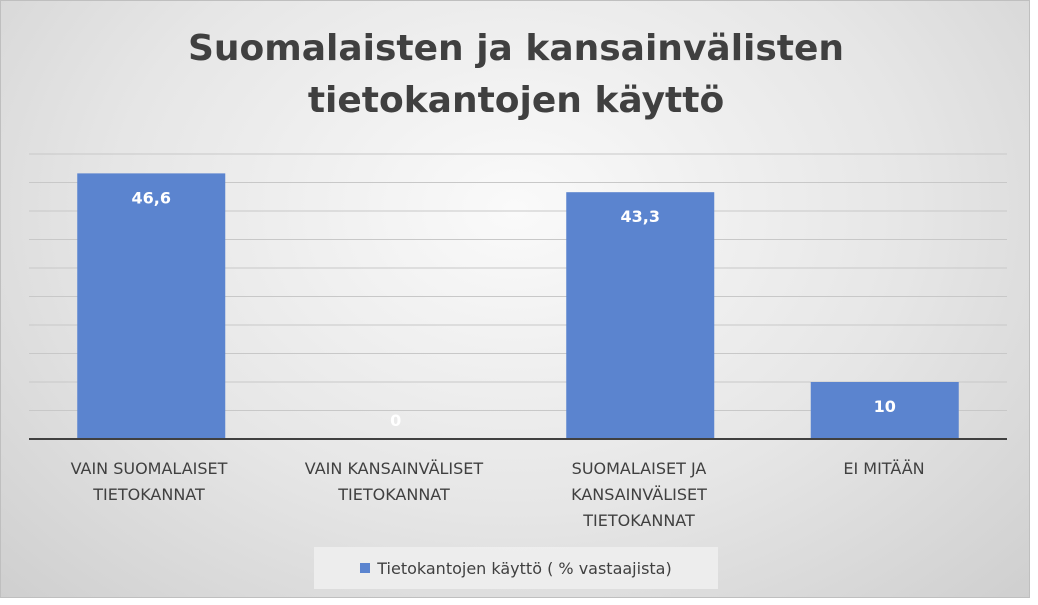  I want to click on category-label-ei-mitaan: EI MITÄÄN, so click(884, 469).